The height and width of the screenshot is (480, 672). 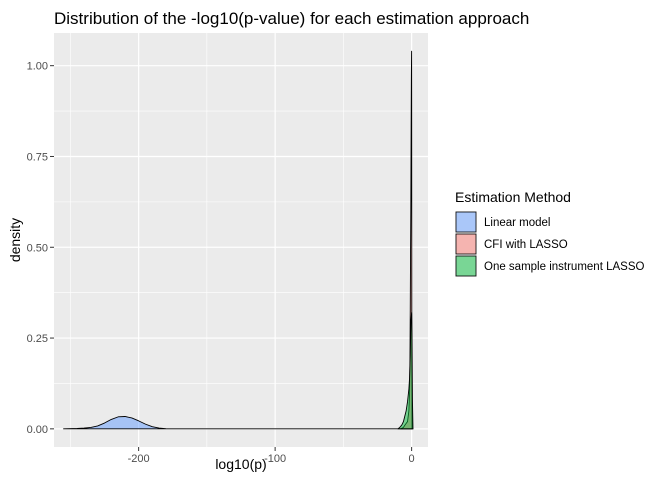 What do you see at coordinates (526, 245) in the screenshot?
I see `legend-label: CFI with LASSO` at bounding box center [526, 245].